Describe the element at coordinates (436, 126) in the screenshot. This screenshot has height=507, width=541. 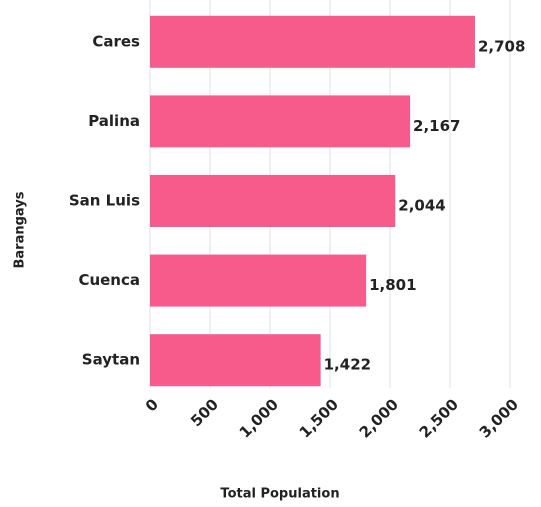
I see `value-label: 2,167` at that location.